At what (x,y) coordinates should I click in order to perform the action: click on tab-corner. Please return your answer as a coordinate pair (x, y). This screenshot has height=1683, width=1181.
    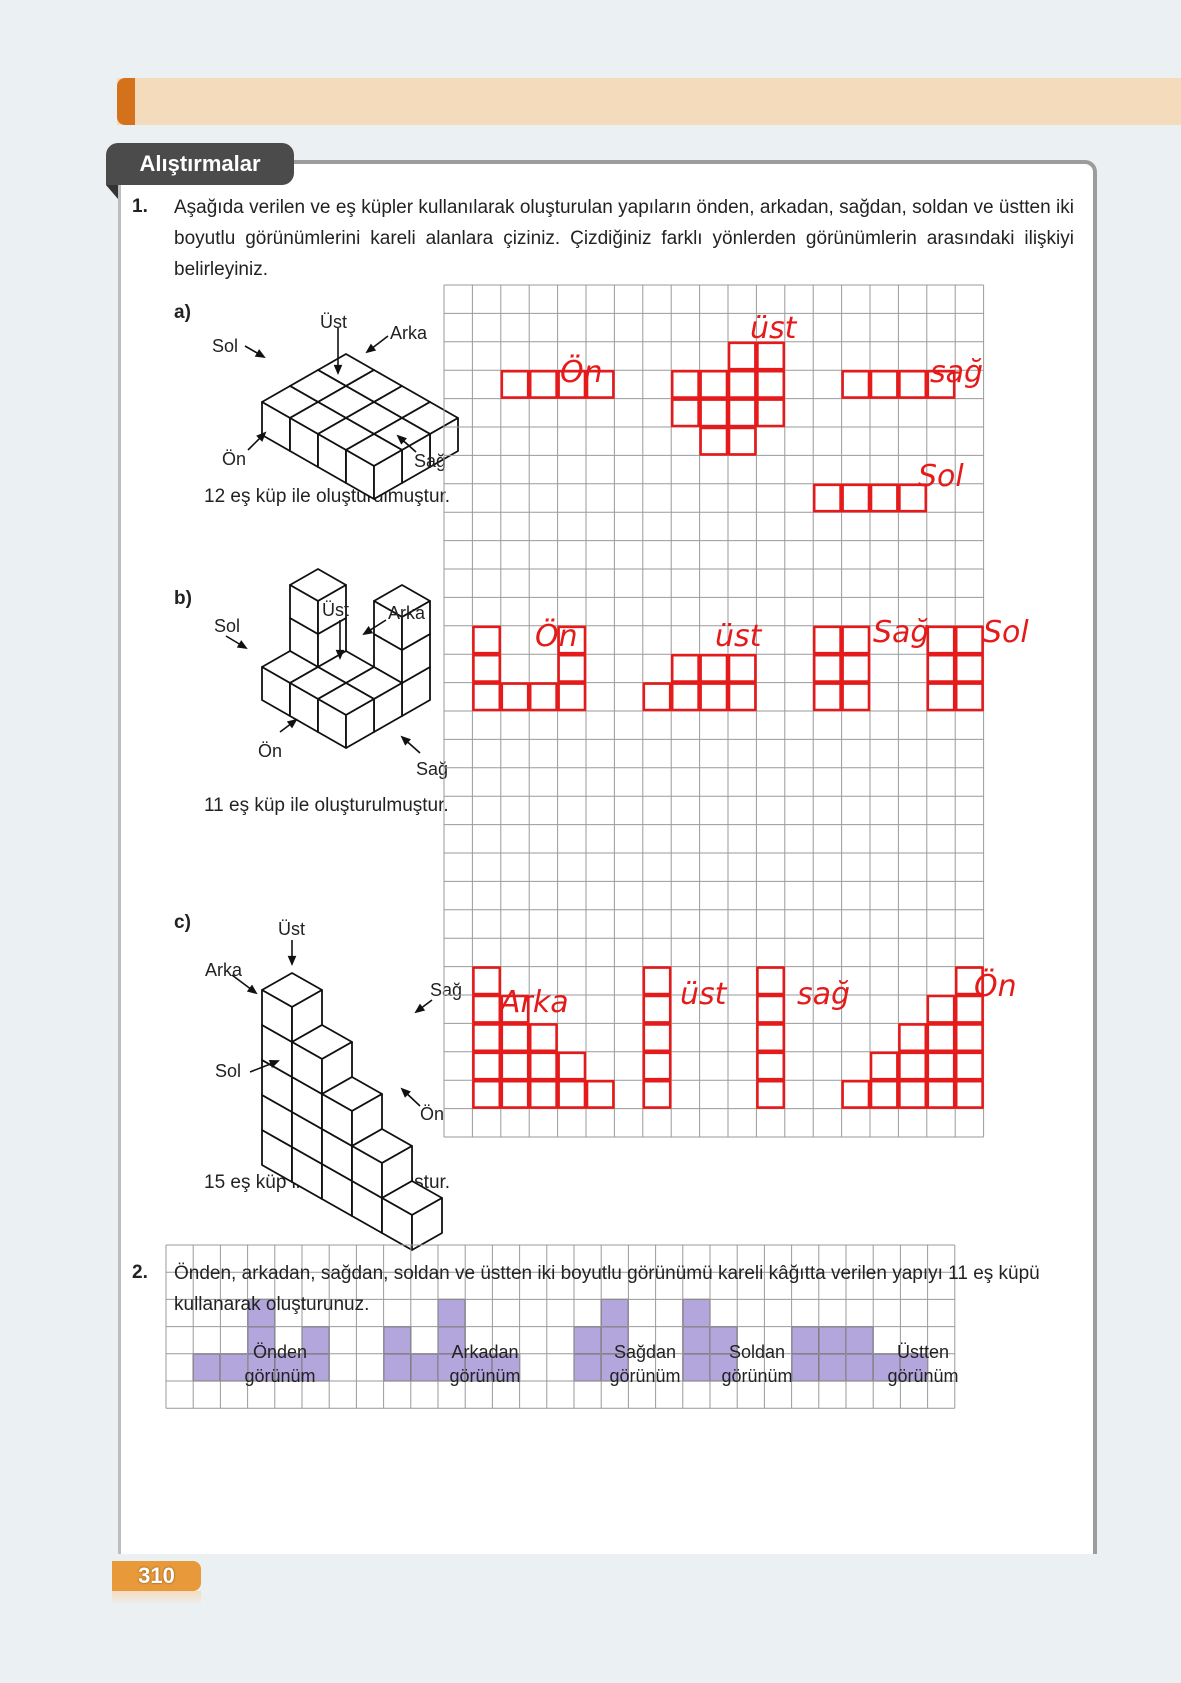
    Looking at the image, I should click on (112, 192).